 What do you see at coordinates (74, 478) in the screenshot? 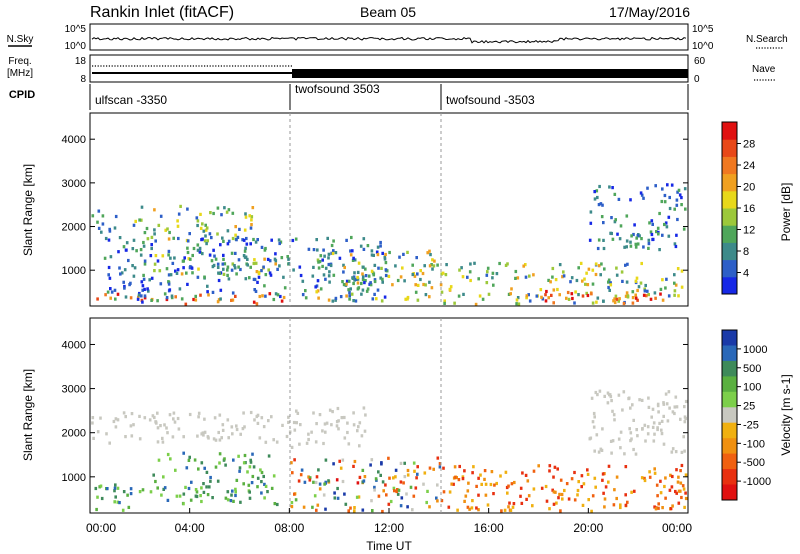
I see `y-tick-label: 1000` at bounding box center [74, 478].